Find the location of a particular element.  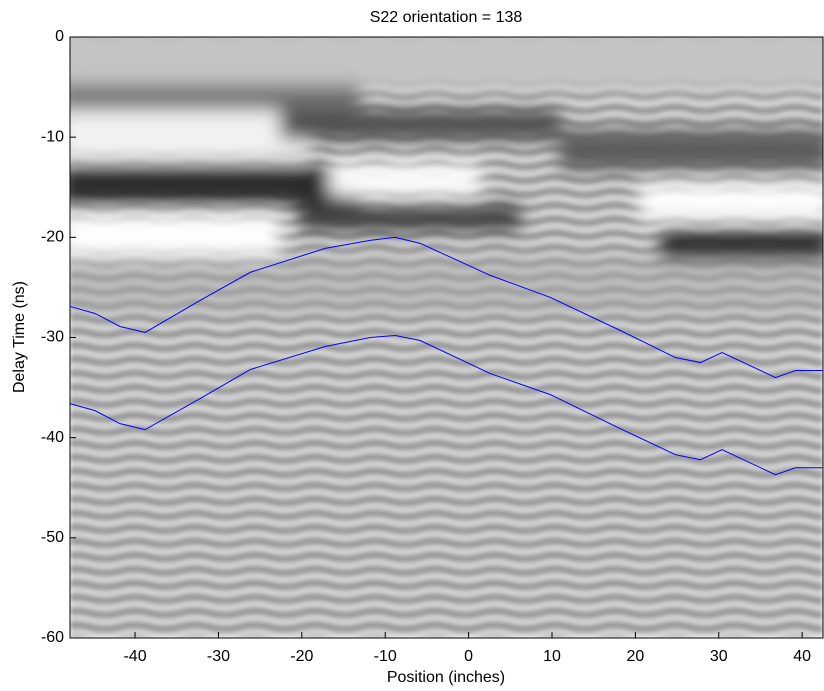

y-tick-label: -20 is located at coordinates (52, 237).